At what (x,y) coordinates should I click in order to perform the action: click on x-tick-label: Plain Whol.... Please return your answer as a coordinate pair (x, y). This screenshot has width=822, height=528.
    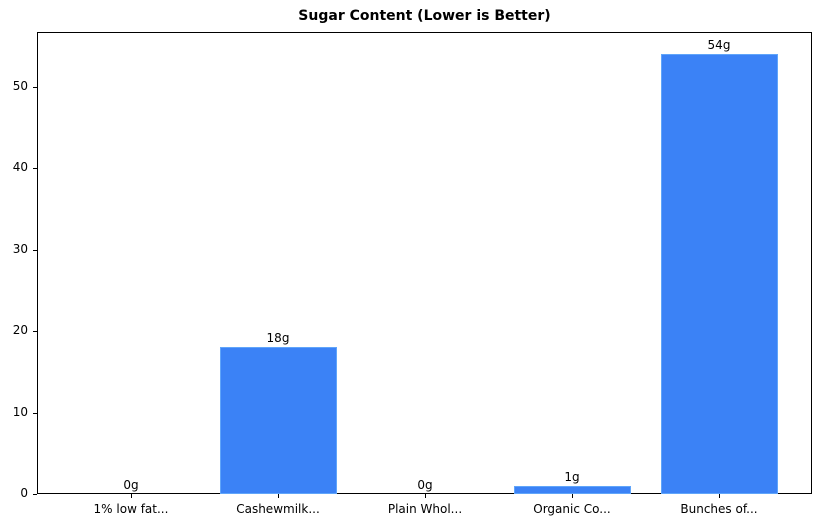
    Looking at the image, I should click on (425, 509).